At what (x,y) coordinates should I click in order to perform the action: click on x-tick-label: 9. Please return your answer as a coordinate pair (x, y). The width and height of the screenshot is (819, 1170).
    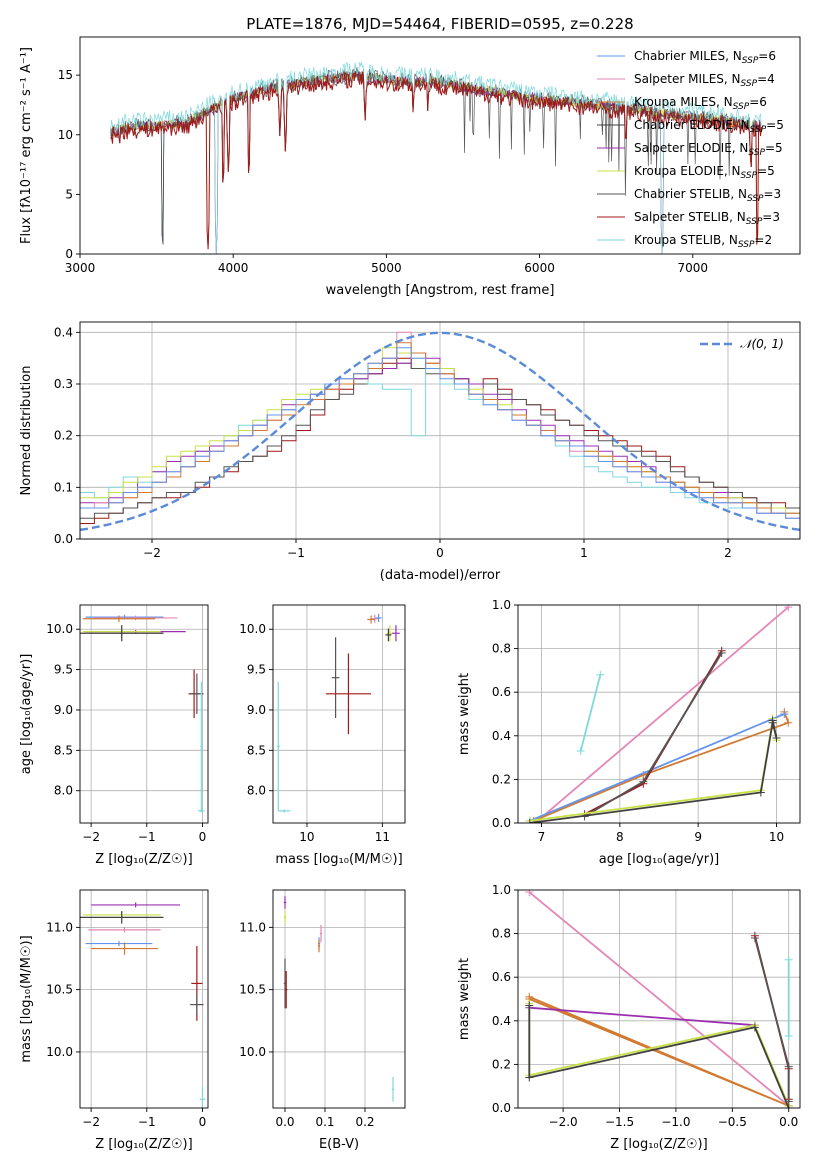
    Looking at the image, I should click on (698, 837).